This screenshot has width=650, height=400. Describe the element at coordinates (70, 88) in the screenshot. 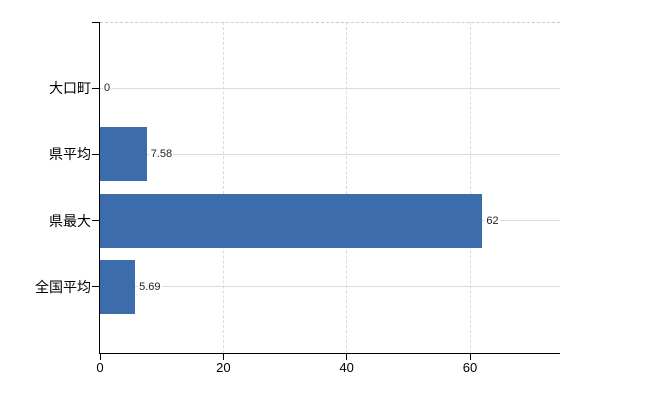

I see `category-label: 大口町` at that location.